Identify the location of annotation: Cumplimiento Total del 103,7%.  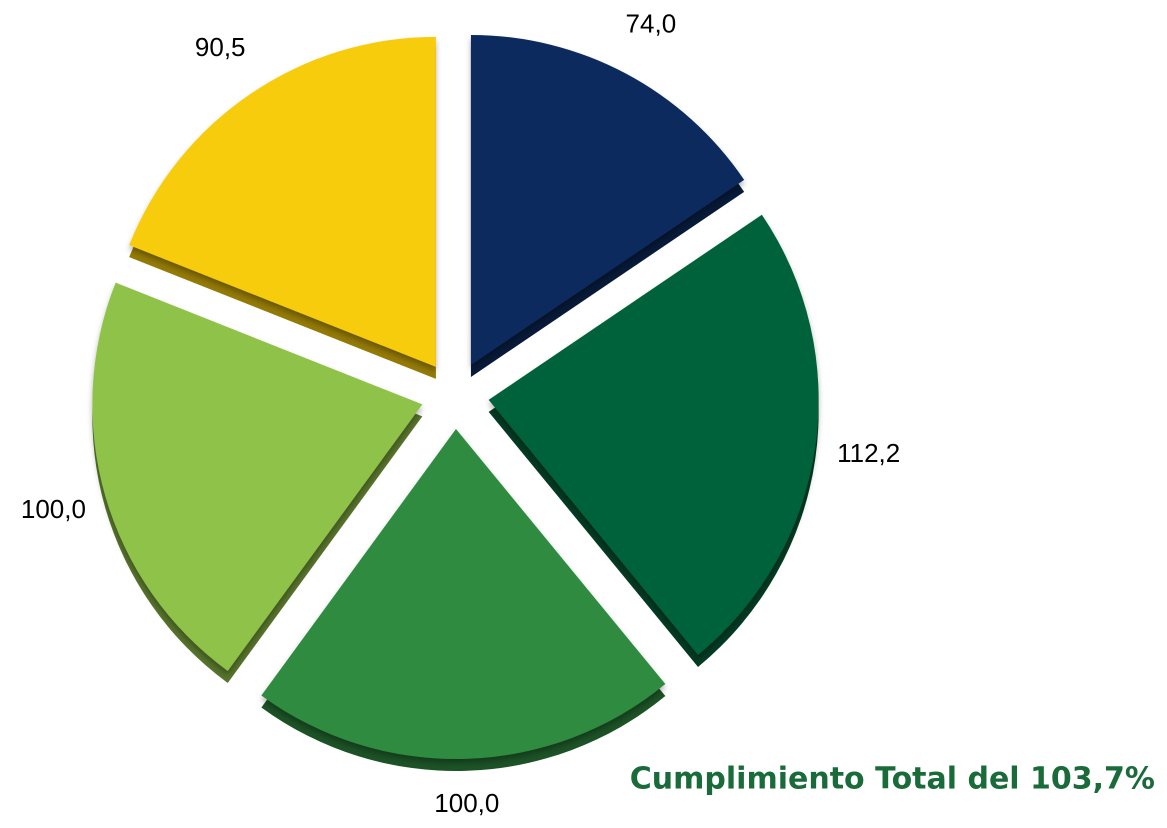
(892, 779).